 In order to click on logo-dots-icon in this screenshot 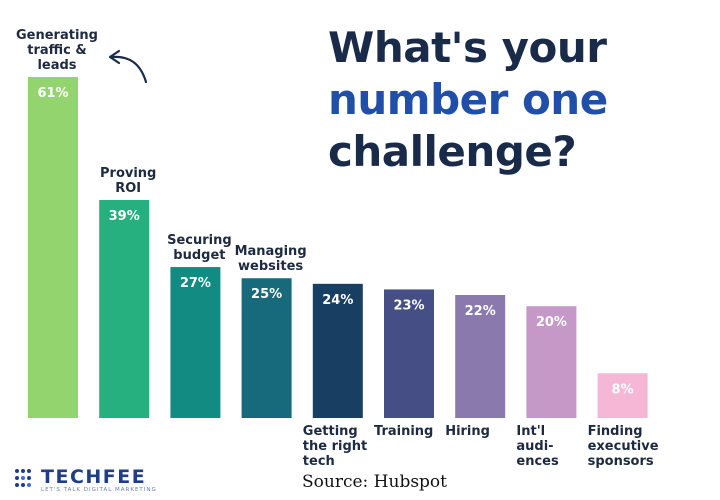, I will do `click(23, 478)`.